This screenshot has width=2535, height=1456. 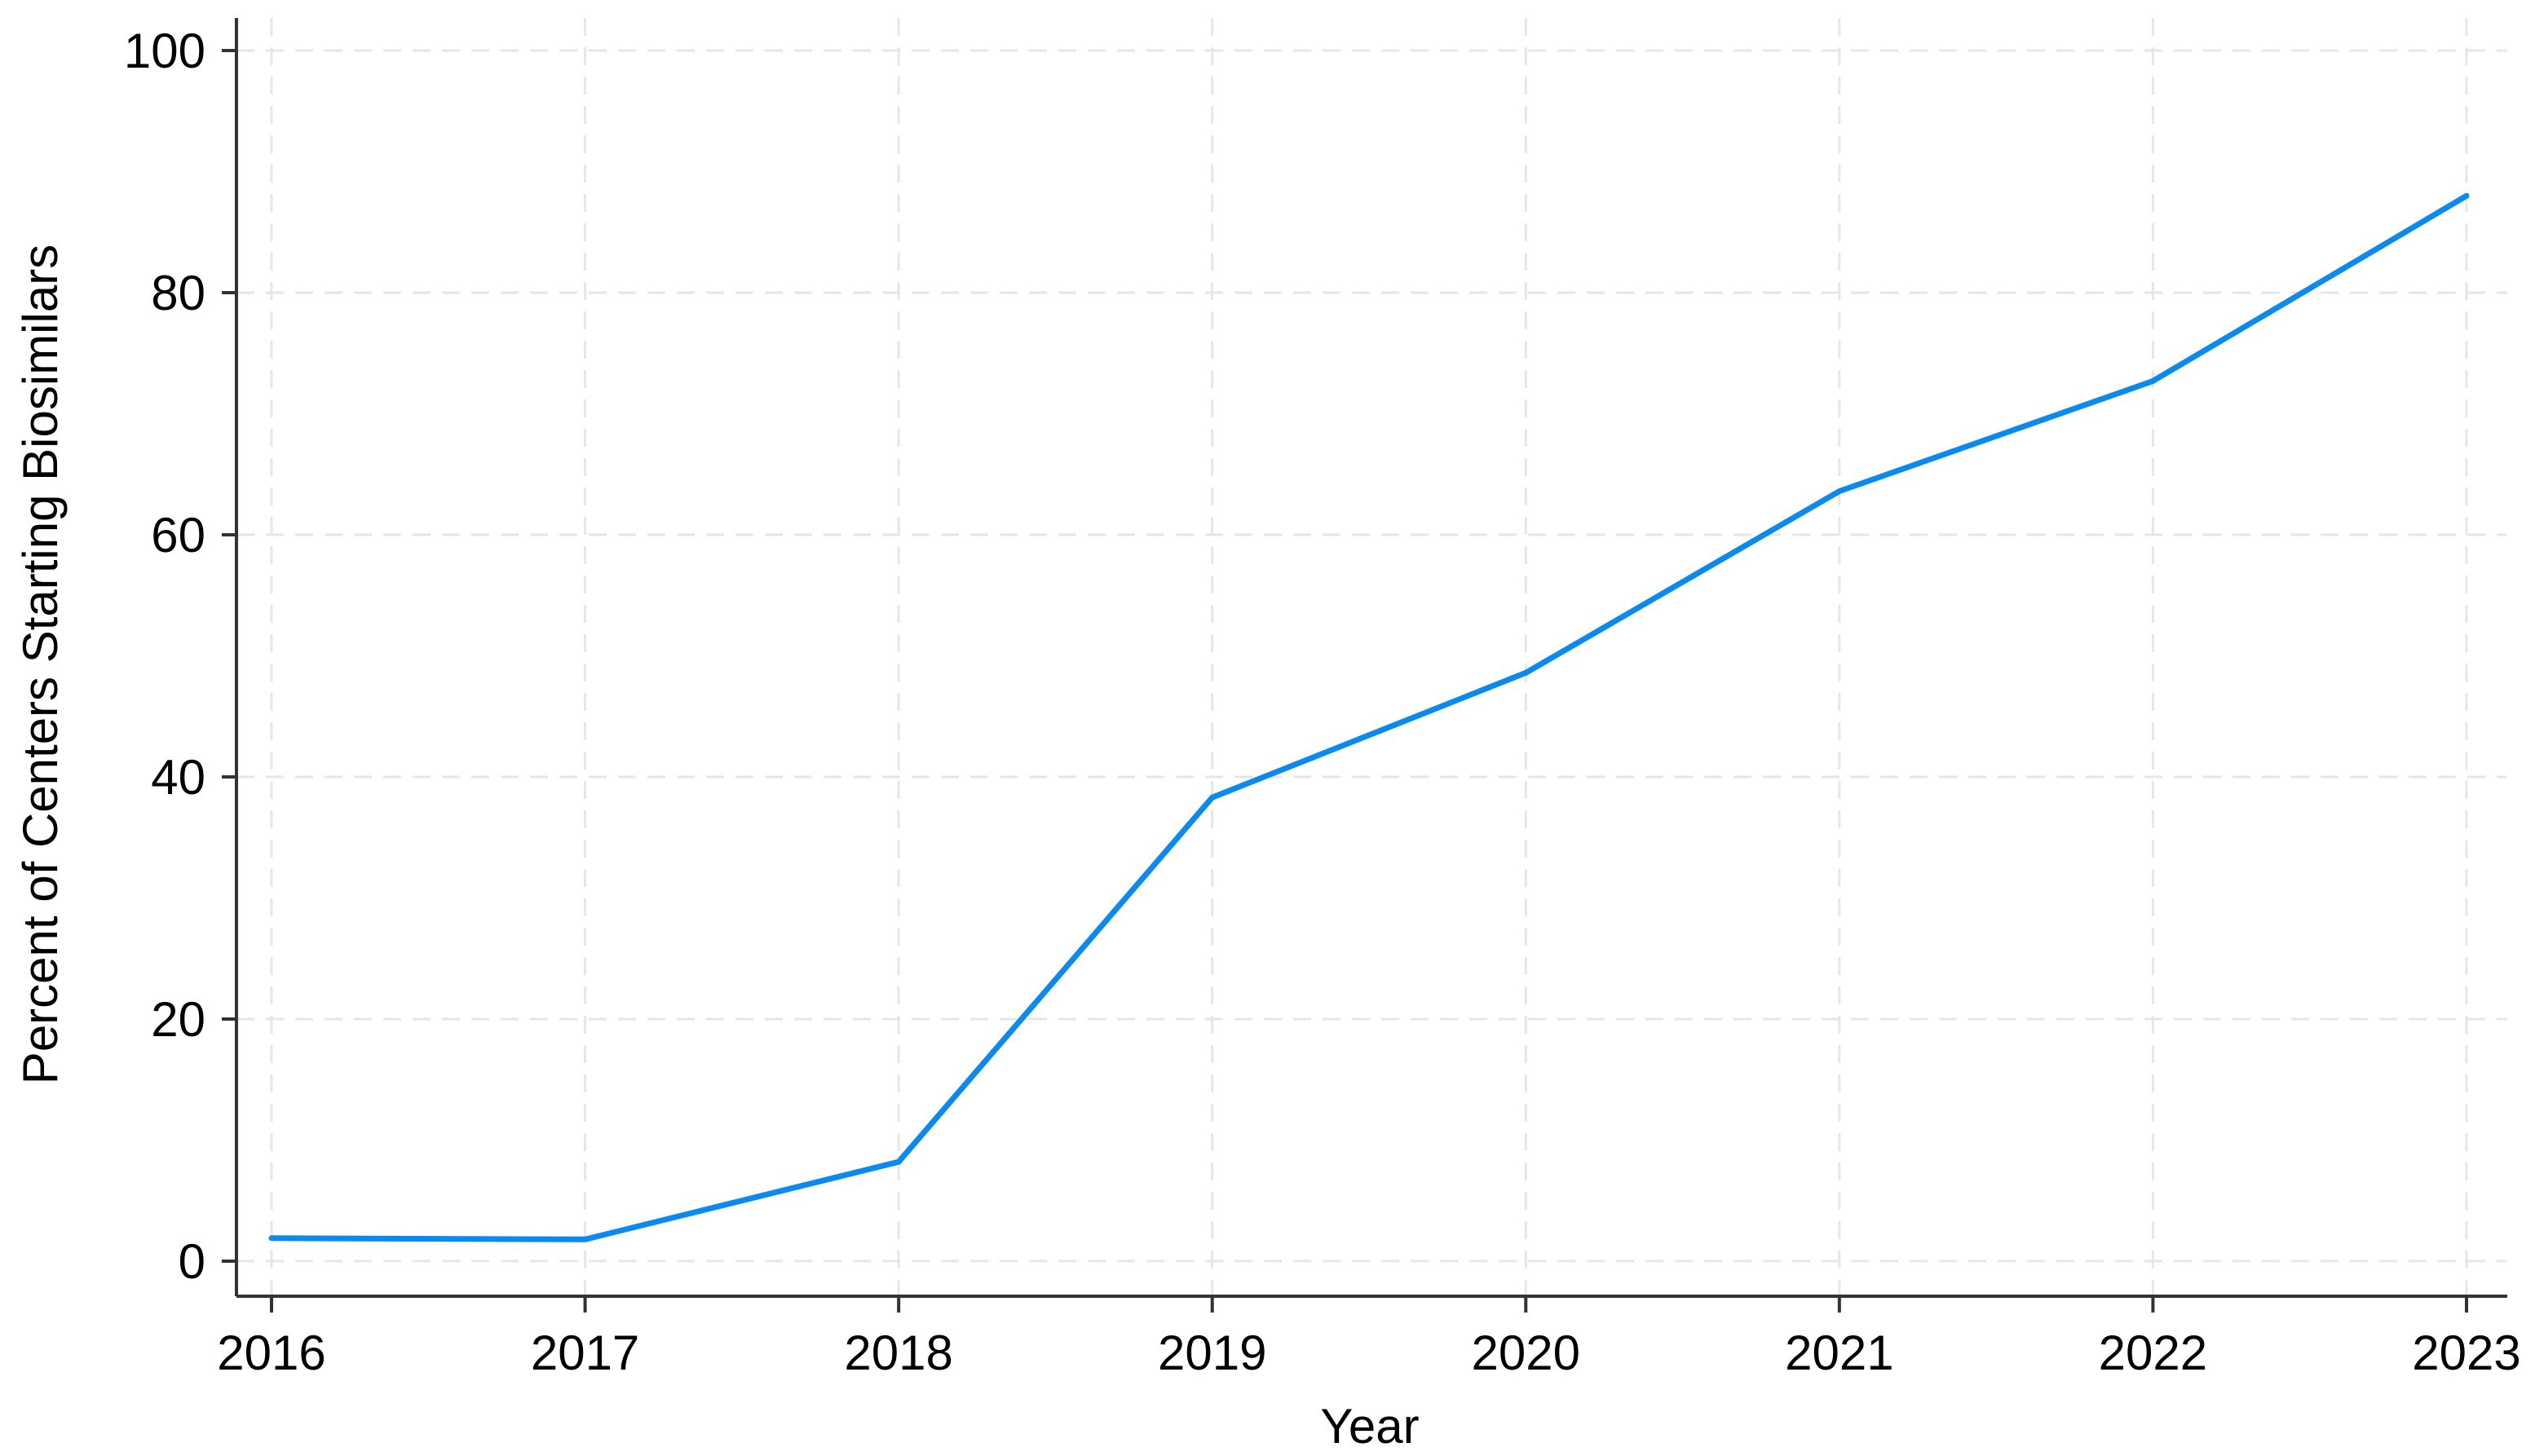 What do you see at coordinates (40, 664) in the screenshot?
I see `y-axis-title: Percent of Centers Starting Biosimilars` at bounding box center [40, 664].